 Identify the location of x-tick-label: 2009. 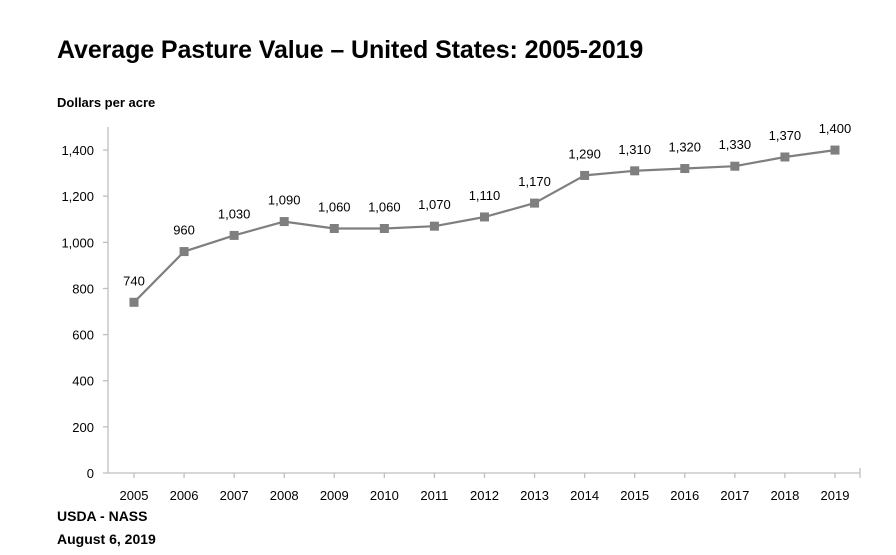
(334, 495).